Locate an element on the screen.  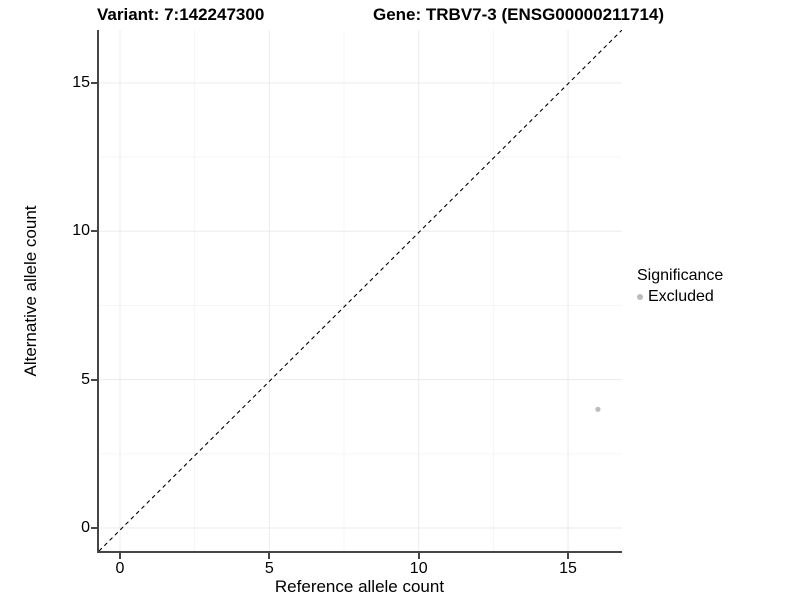
x-axis-tick-label: 0 is located at coordinates (120, 568).